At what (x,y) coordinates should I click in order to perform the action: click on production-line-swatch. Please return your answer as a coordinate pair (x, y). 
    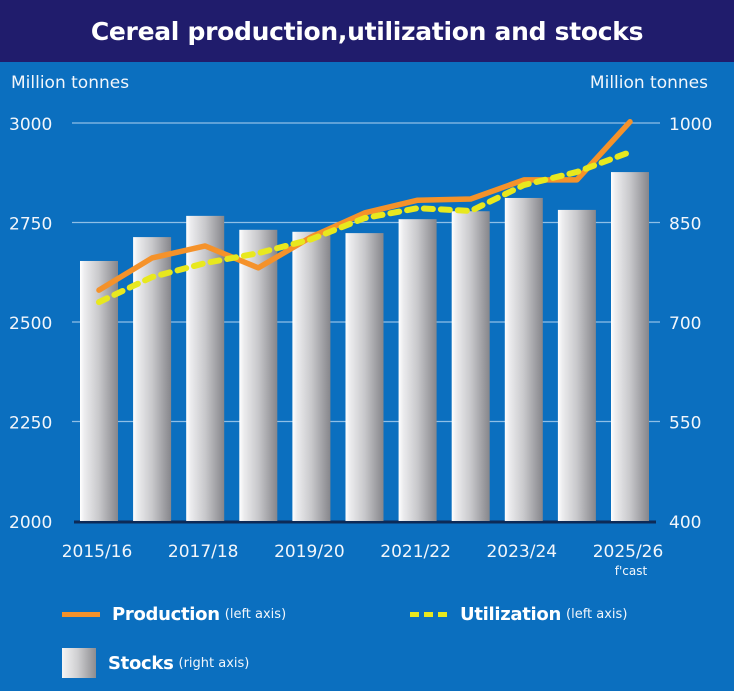
    Looking at the image, I should click on (81, 614).